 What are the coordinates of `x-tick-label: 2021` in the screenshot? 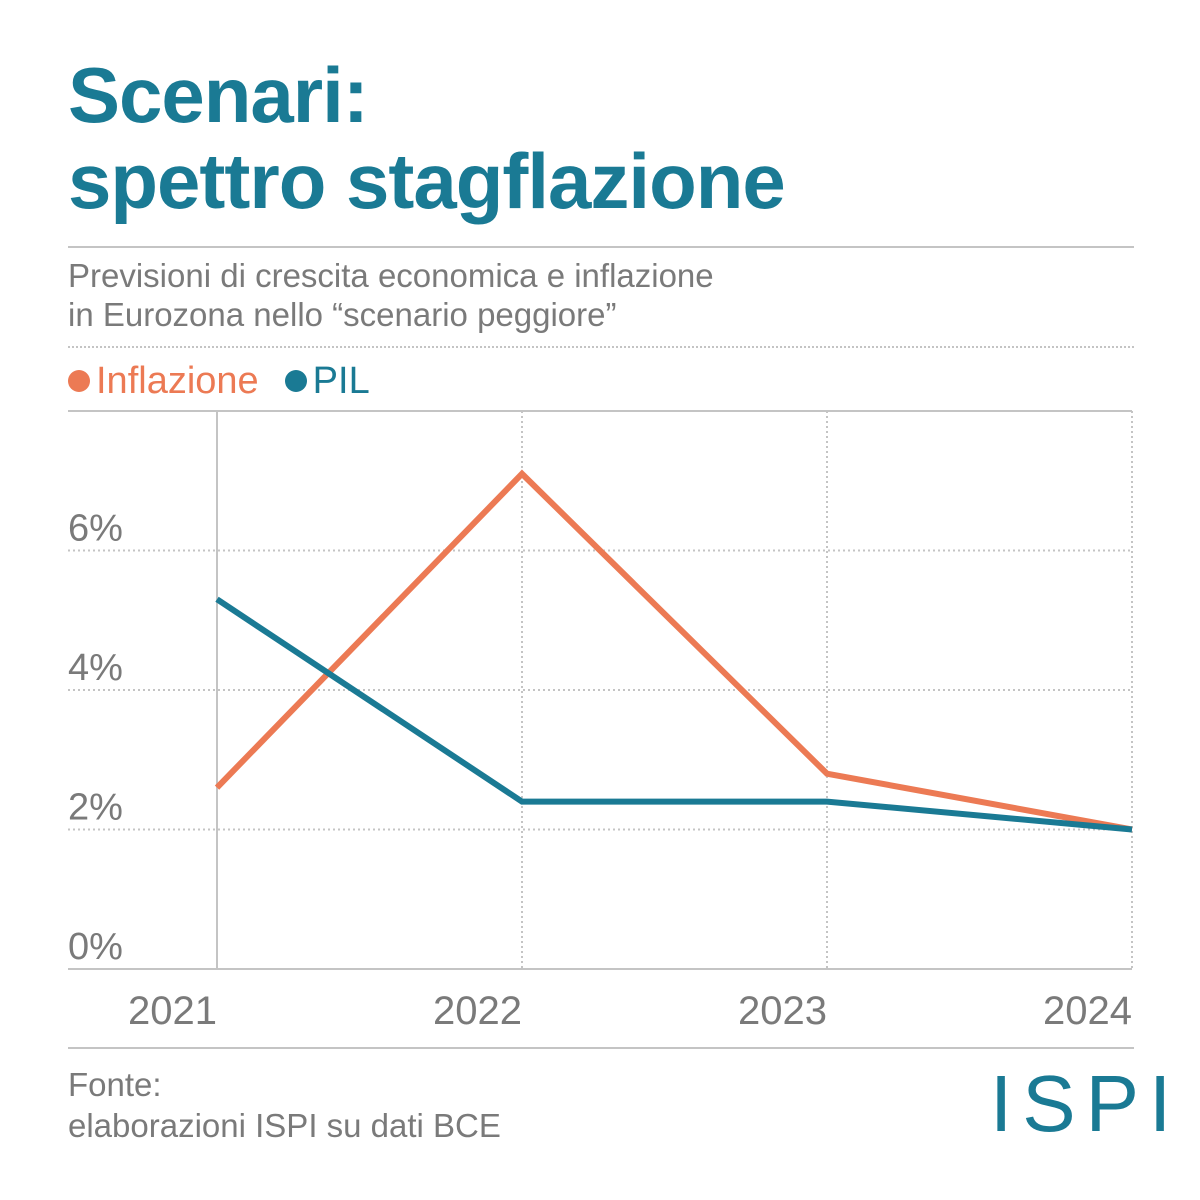 It's located at (172, 1011).